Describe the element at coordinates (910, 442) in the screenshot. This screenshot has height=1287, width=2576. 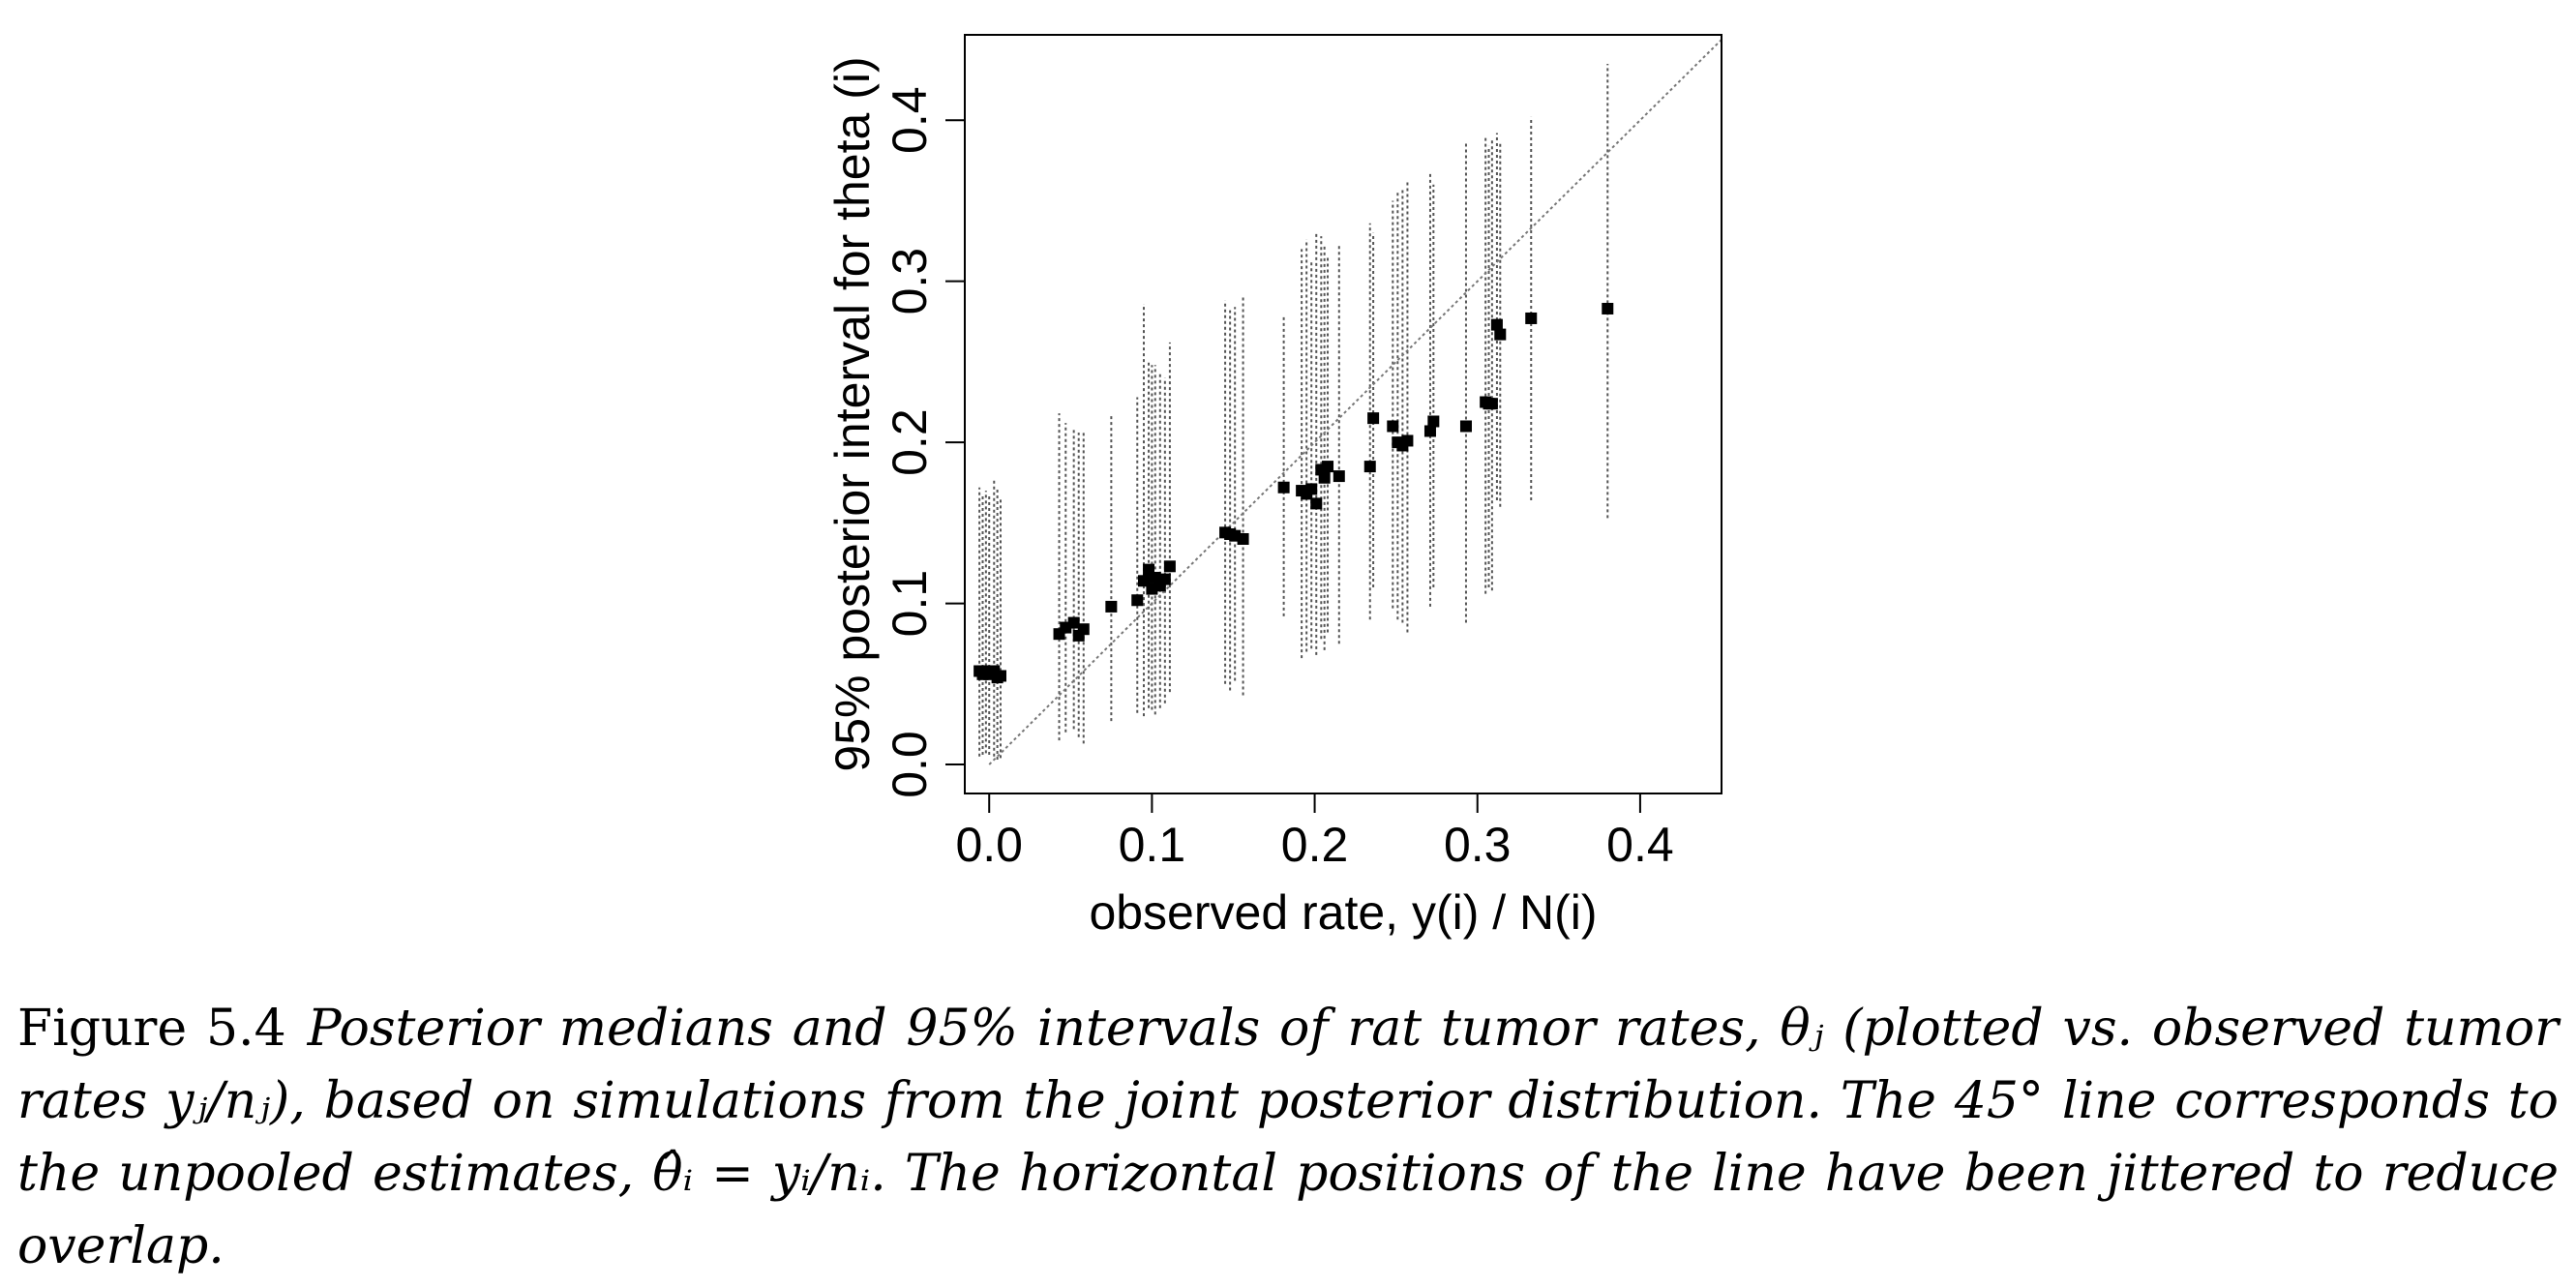
I see `y-tick-label: 0.2` at that location.